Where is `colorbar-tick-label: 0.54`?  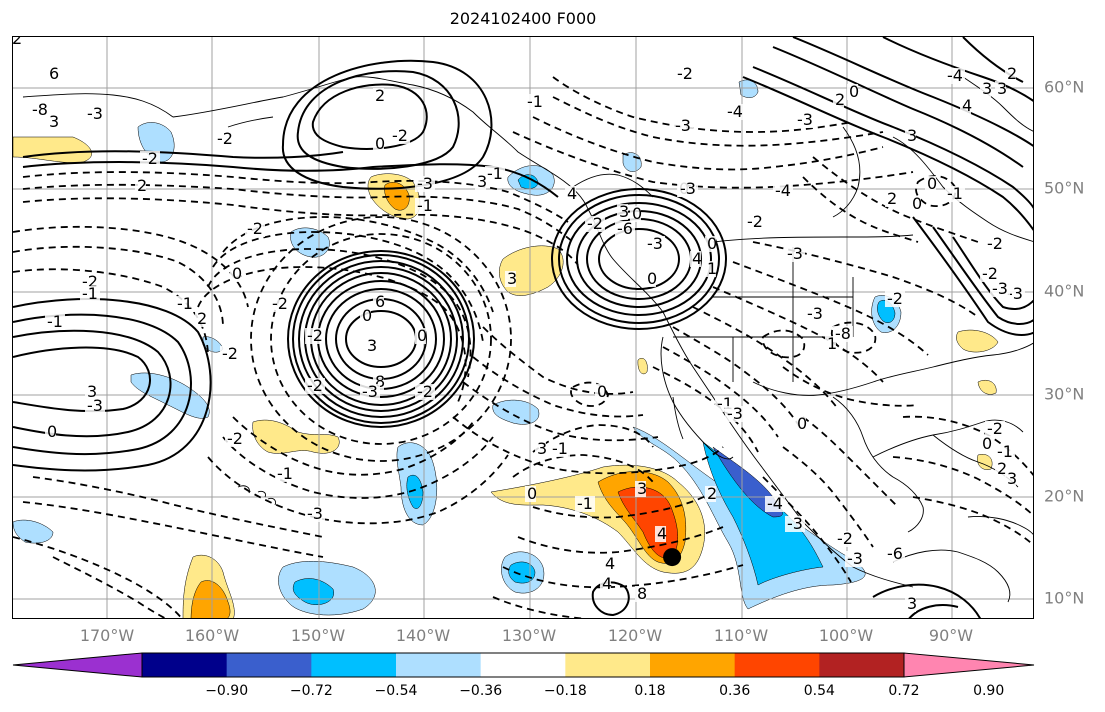
colorbar-tick-label: 0.54 is located at coordinates (819, 691).